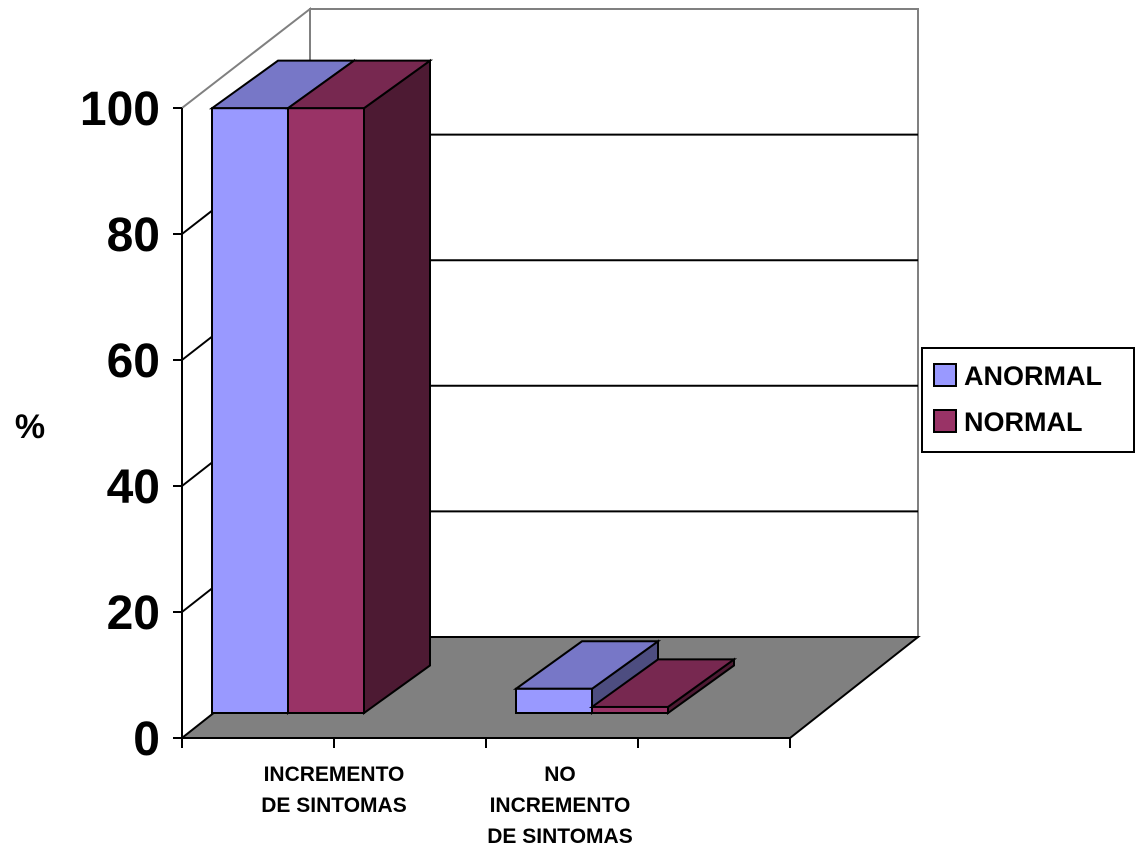 This screenshot has width=1136, height=854. I want to click on legend: ANORMAL NORMAL, so click(1028, 400).